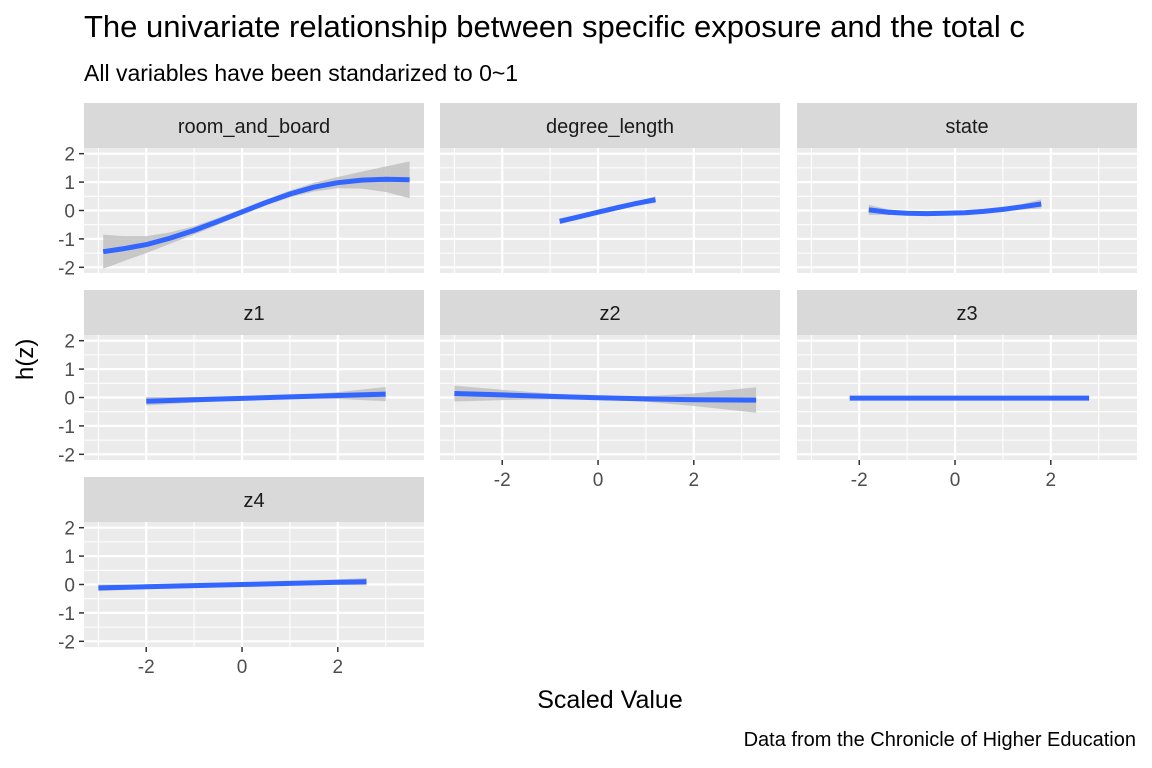 Image resolution: width=1152 pixels, height=768 pixels. I want to click on facet-strip-label: z2, so click(609, 314).